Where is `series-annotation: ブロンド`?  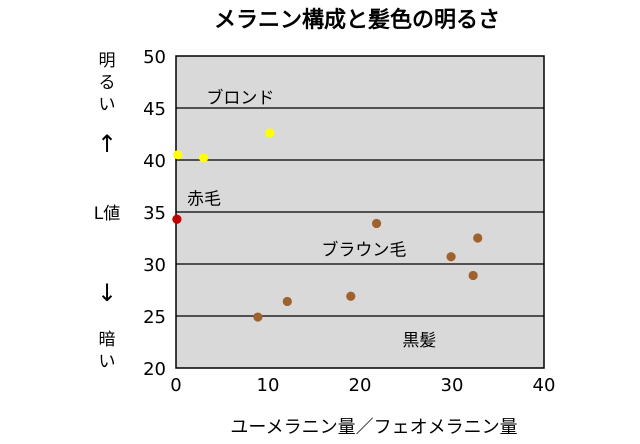 series-annotation: ブロンド is located at coordinates (240, 98).